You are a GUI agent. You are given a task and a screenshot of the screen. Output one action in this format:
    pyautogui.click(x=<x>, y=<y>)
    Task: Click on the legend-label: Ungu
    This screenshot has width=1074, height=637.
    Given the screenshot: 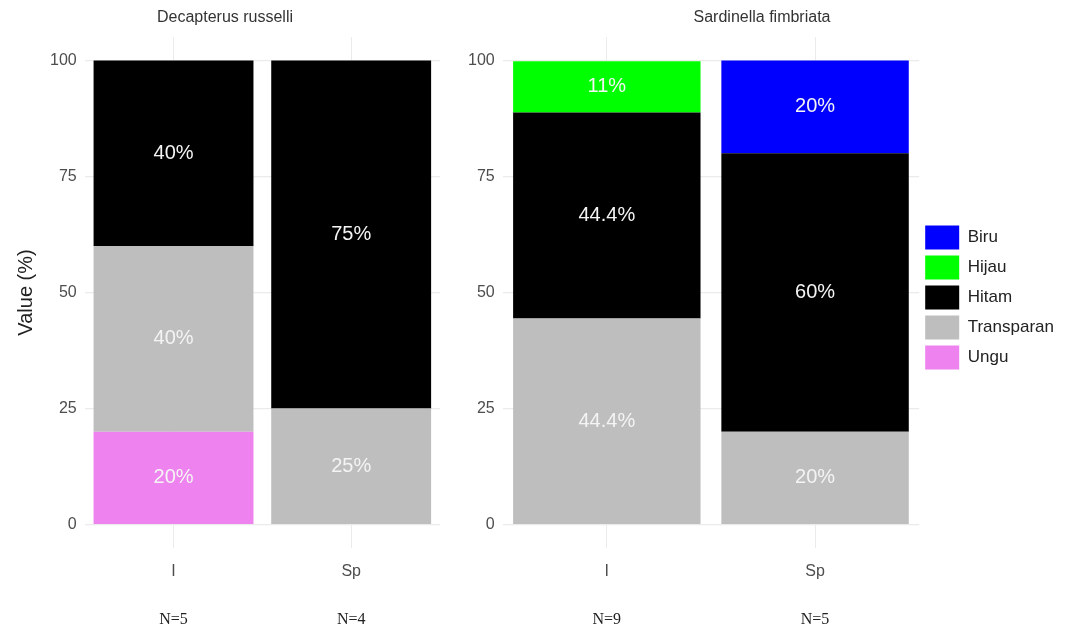 What is the action you would take?
    pyautogui.click(x=988, y=357)
    